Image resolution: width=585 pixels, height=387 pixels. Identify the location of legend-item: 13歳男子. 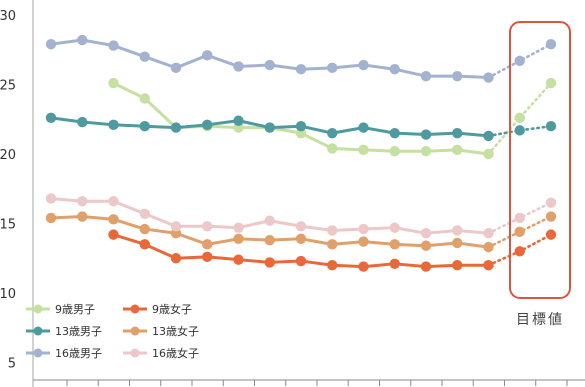
(64, 331).